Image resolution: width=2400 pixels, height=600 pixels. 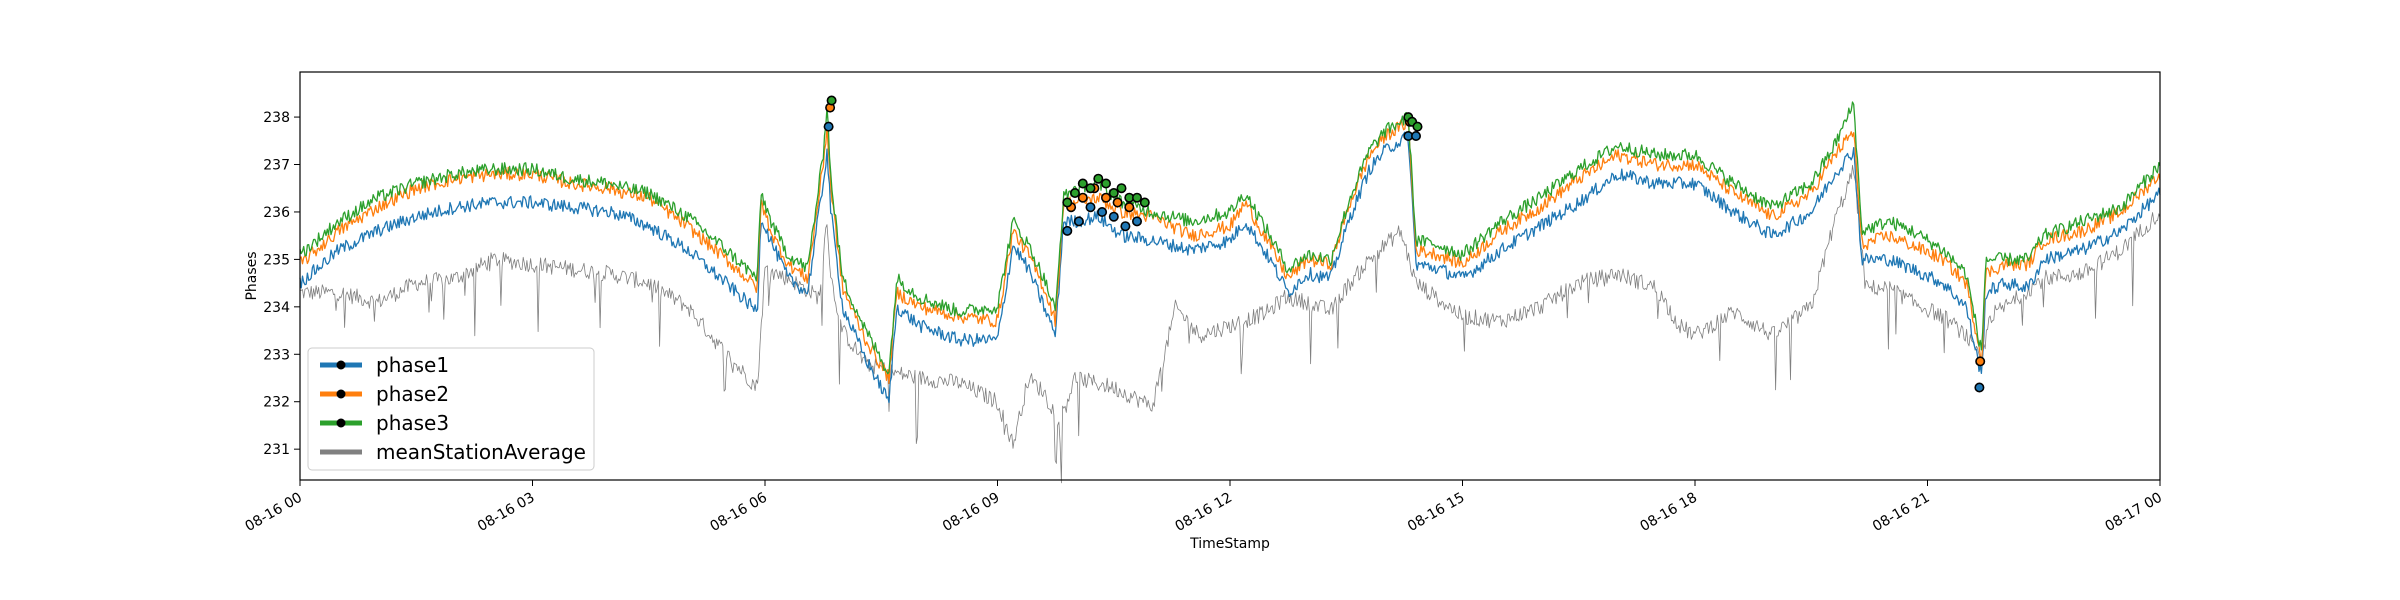 I want to click on y-axis-title: Phases, so click(x=252, y=275).